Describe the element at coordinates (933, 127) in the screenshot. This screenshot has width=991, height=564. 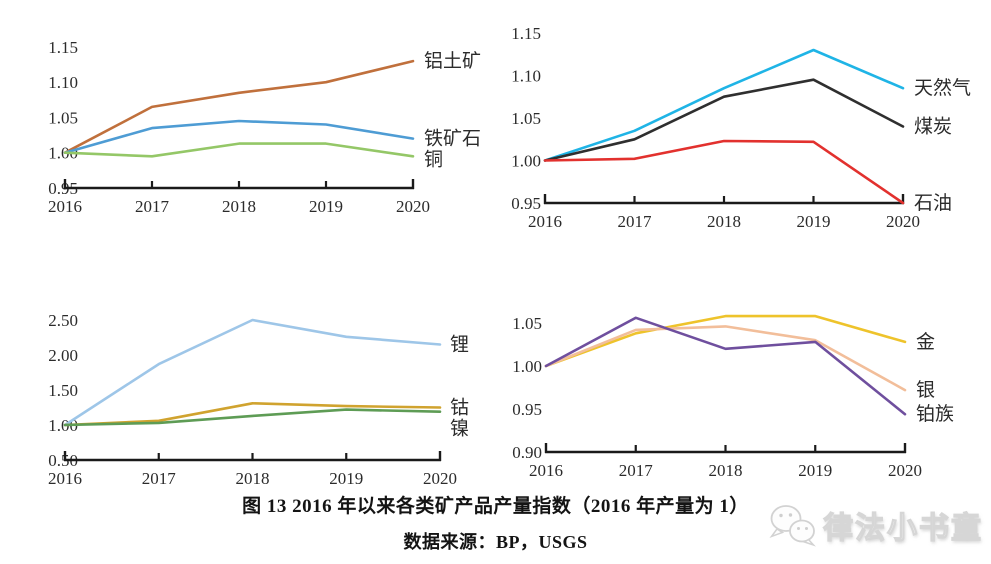
I see `series-label: 煤炭` at that location.